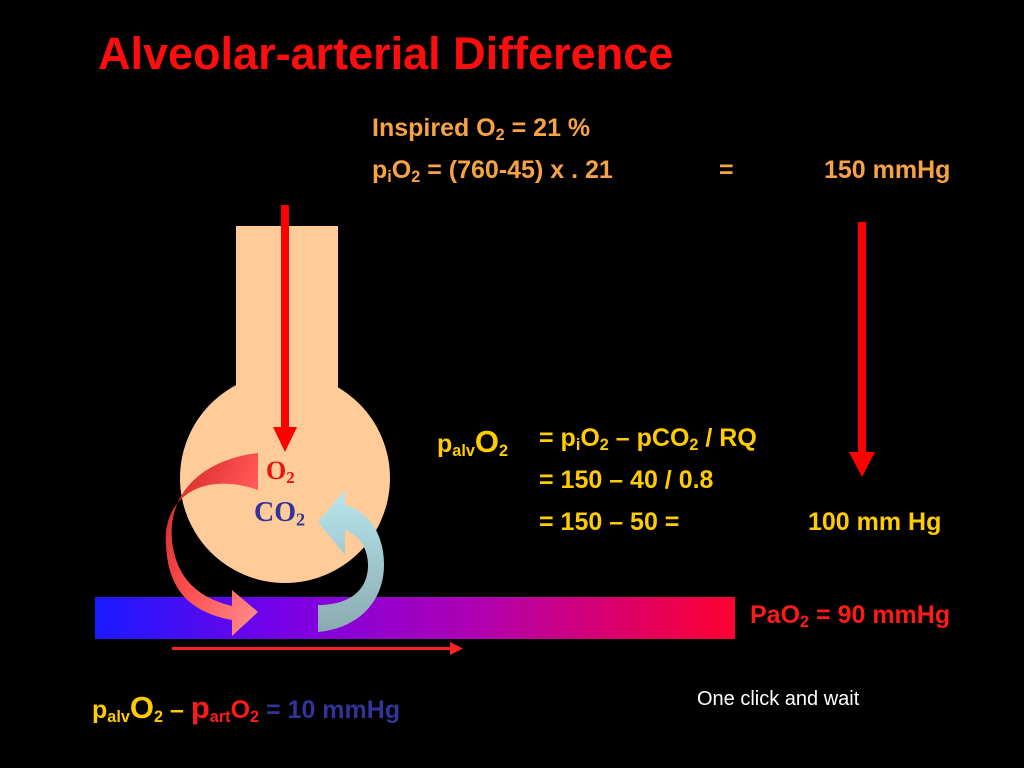 The width and height of the screenshot is (1024, 768). I want to click on text: = 21 %, so click(547, 128).